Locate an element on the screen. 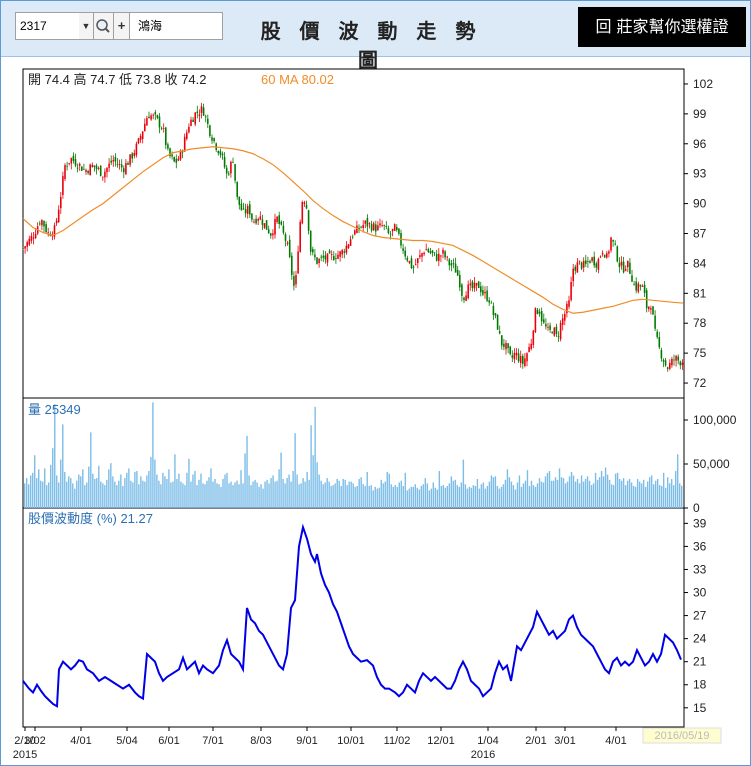  y-tick-label: 75 is located at coordinates (700, 353).